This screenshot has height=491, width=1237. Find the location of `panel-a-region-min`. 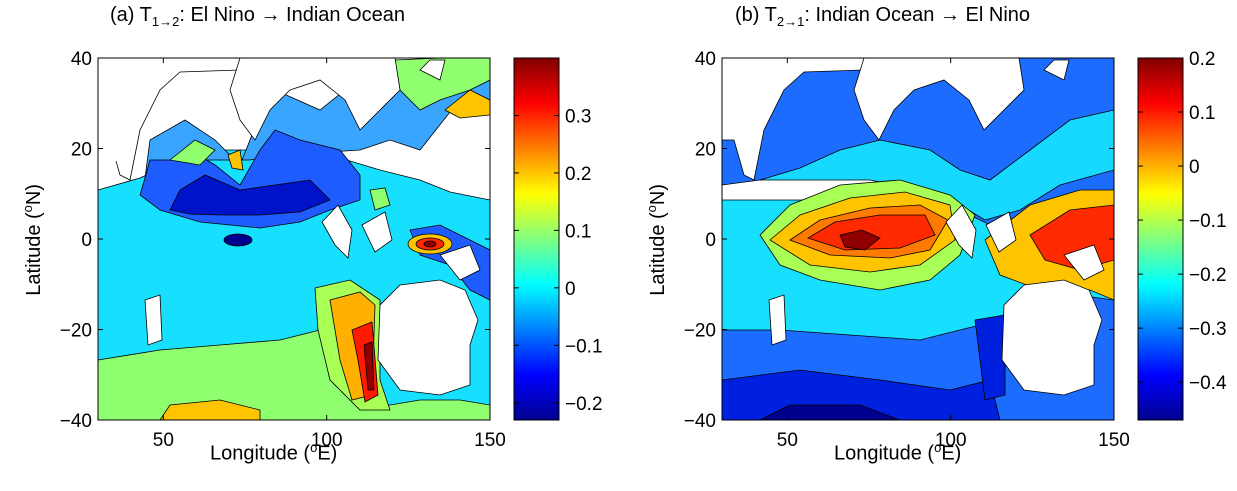

panel-a-region-min is located at coordinates (238, 240).